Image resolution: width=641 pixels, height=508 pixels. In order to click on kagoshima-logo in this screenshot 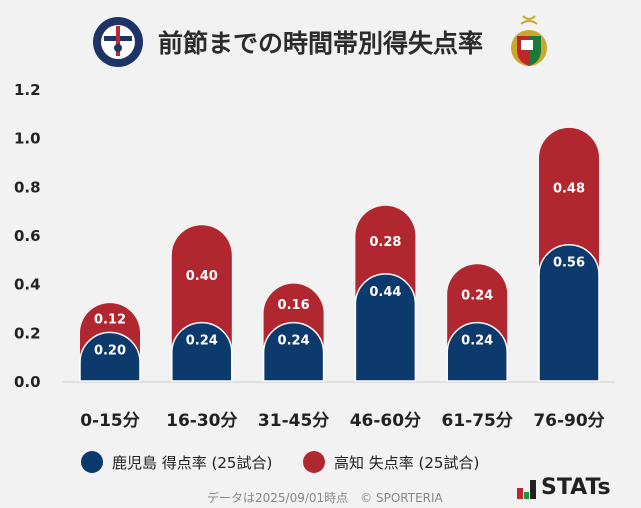, I will do `click(118, 42)`.